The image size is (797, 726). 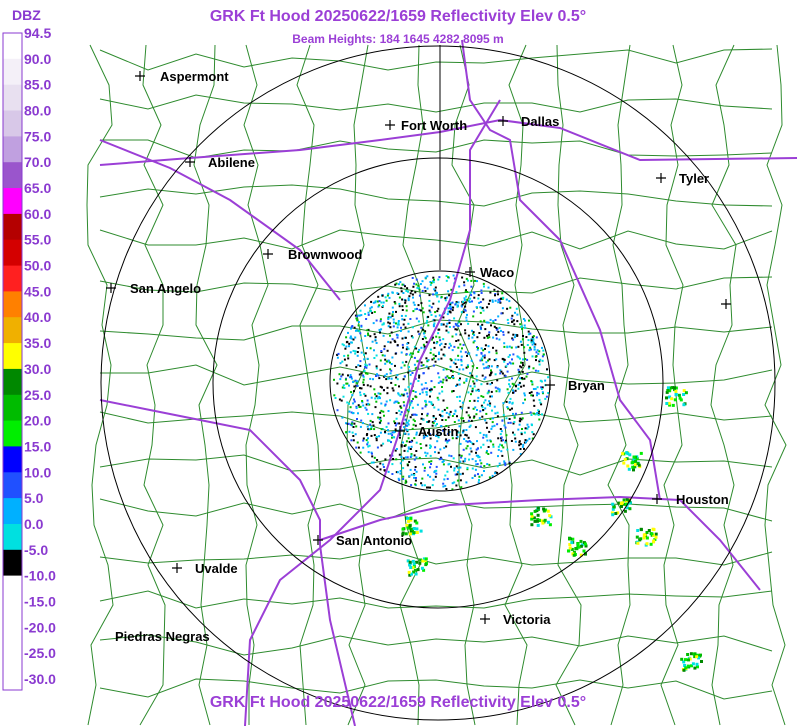 What do you see at coordinates (436, 375) in the screenshot?
I see `county-line` at bounding box center [436, 375].